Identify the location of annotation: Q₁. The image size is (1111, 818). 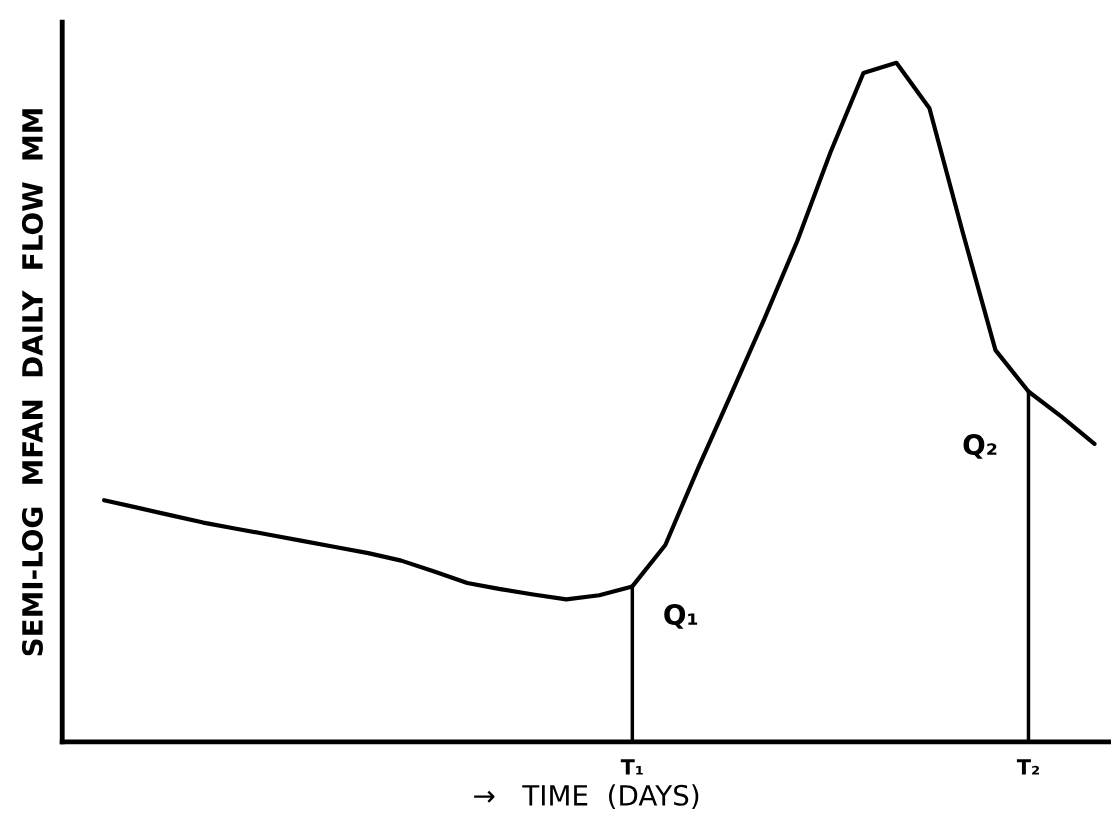
(681, 616).